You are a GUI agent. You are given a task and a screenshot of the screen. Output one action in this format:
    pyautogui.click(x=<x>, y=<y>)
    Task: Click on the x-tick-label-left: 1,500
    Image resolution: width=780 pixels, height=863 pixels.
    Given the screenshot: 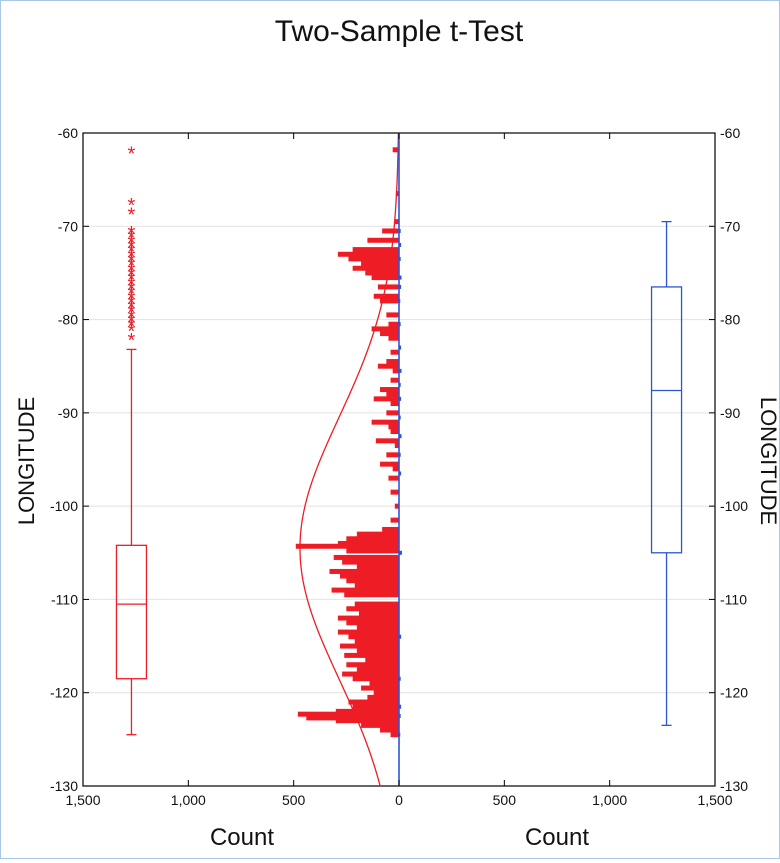 What is the action you would take?
    pyautogui.click(x=82, y=800)
    